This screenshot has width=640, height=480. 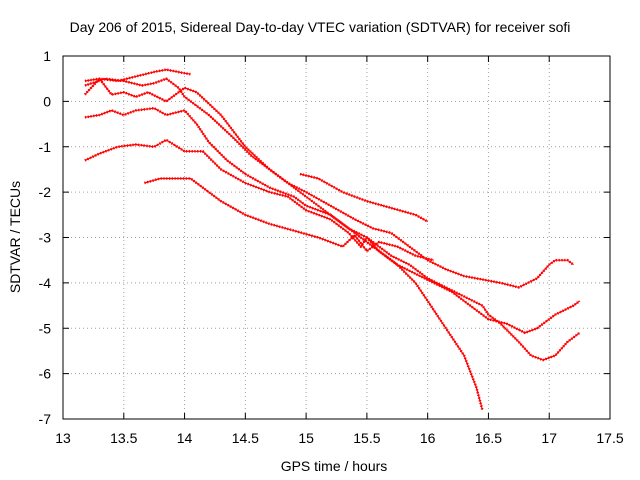 I want to click on y-tick-label: 1, so click(x=47, y=56).